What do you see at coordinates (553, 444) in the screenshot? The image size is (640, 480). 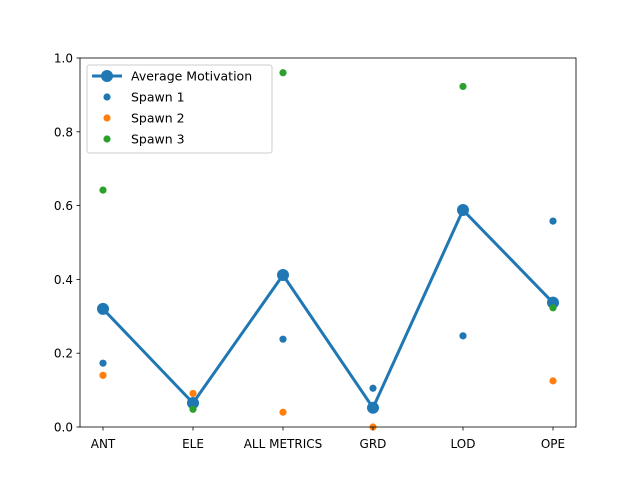 I see `x-tick-label: OPE` at bounding box center [553, 444].